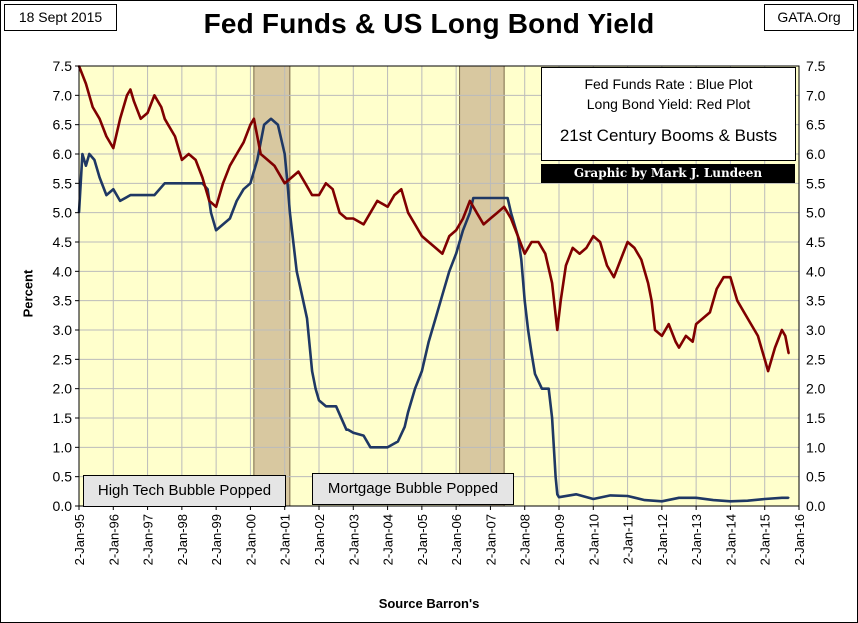  What do you see at coordinates (816, 154) in the screenshot?
I see `y-tick-right: 6.0` at bounding box center [816, 154].